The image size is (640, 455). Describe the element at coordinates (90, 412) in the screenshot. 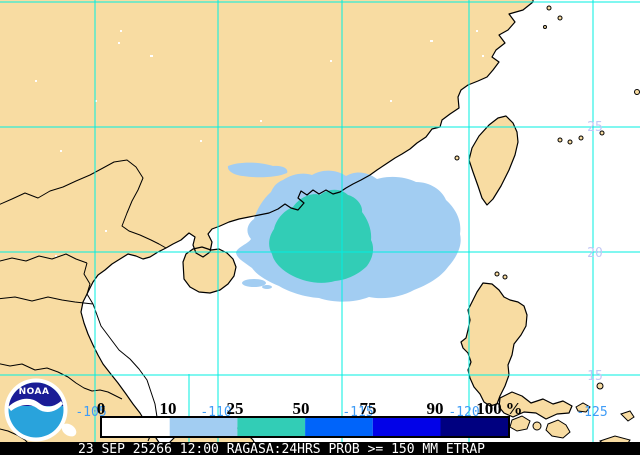

I see `lon-label-105: -105` at that location.